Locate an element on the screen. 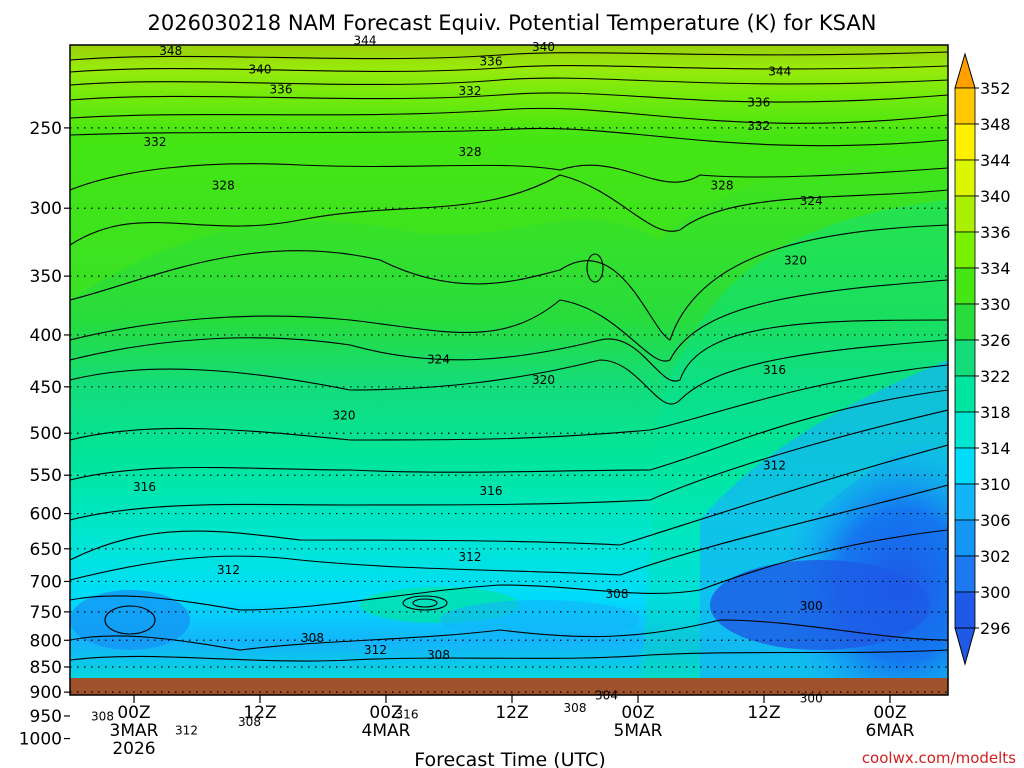 The width and height of the screenshot is (1024, 768). colorbar-label: 336 is located at coordinates (995, 232).